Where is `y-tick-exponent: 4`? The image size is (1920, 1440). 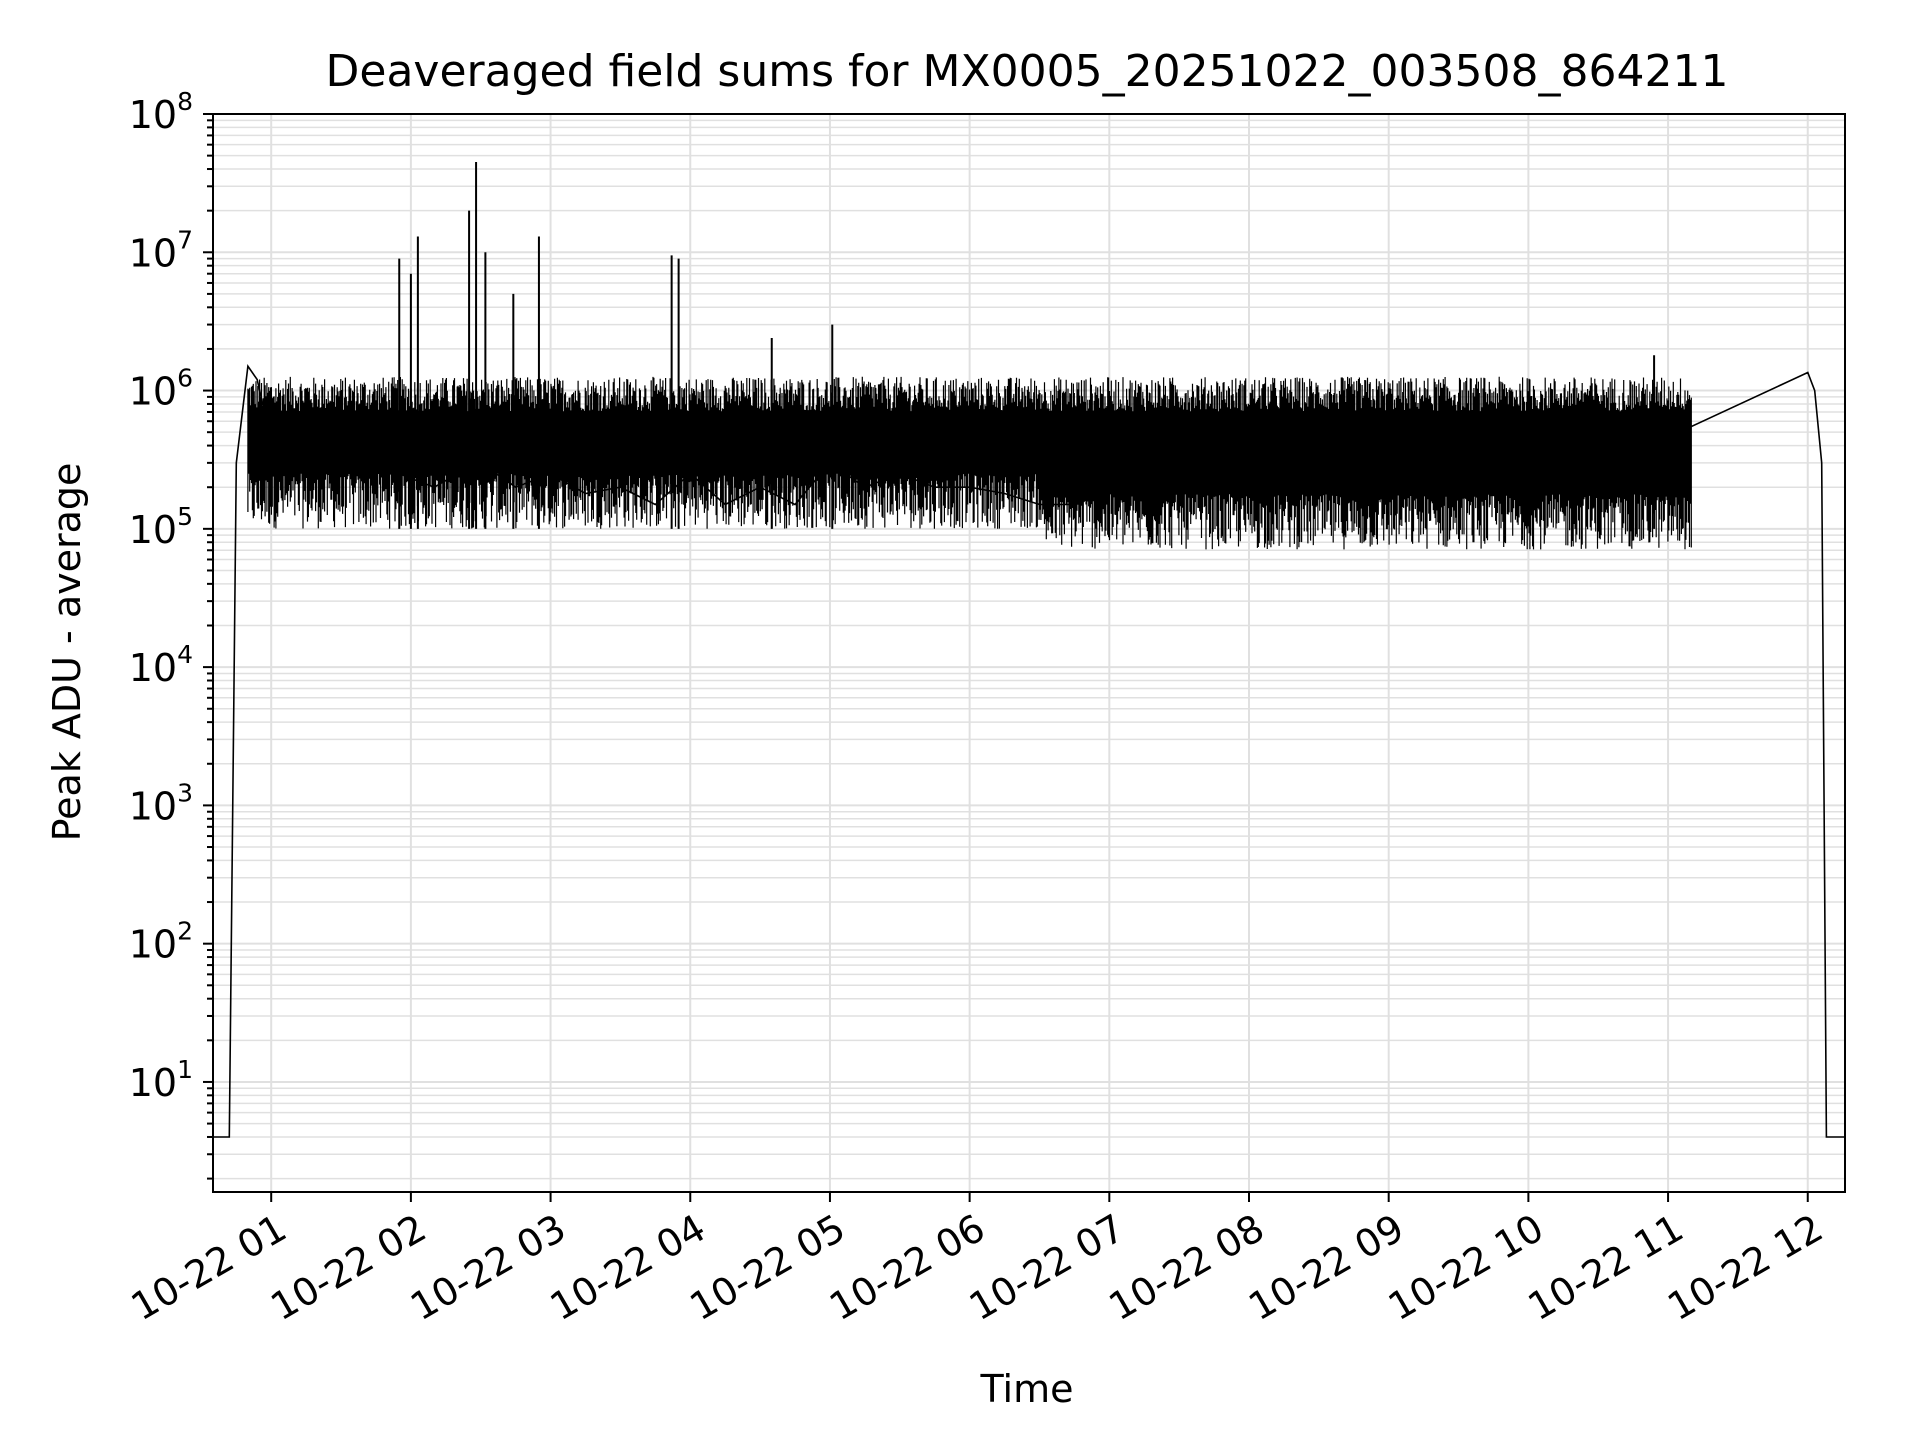
y-tick-exponent: 4 is located at coordinates (185, 654).